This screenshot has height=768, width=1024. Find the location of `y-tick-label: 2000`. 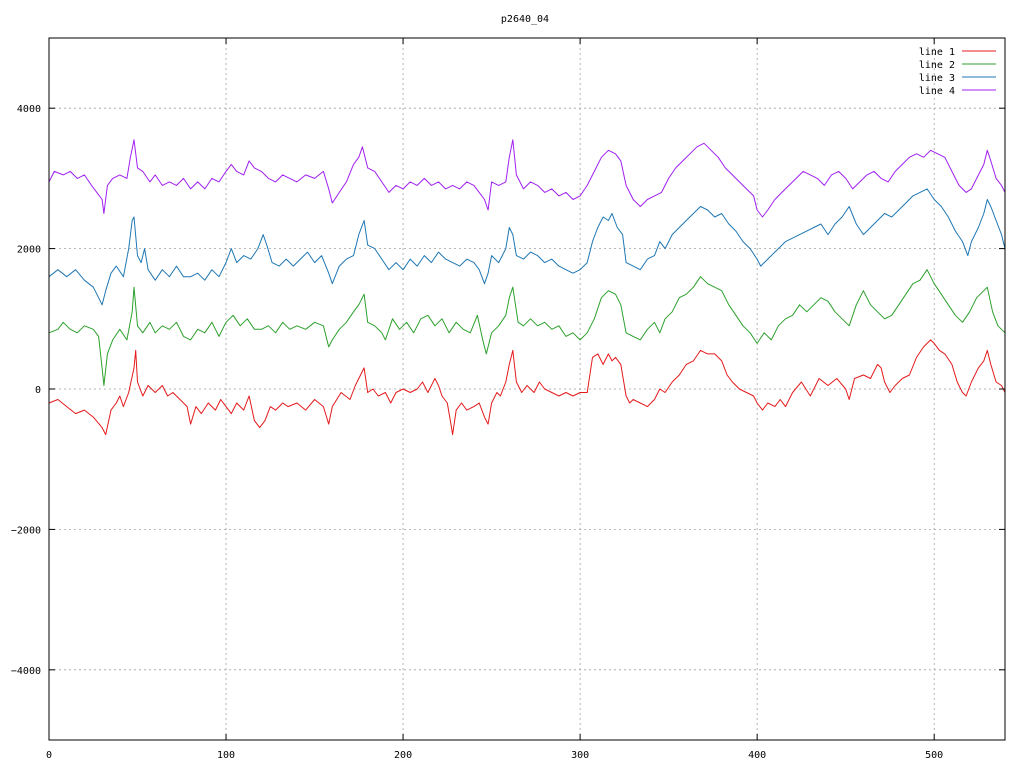

y-tick-label: 2000 is located at coordinates (29, 250).